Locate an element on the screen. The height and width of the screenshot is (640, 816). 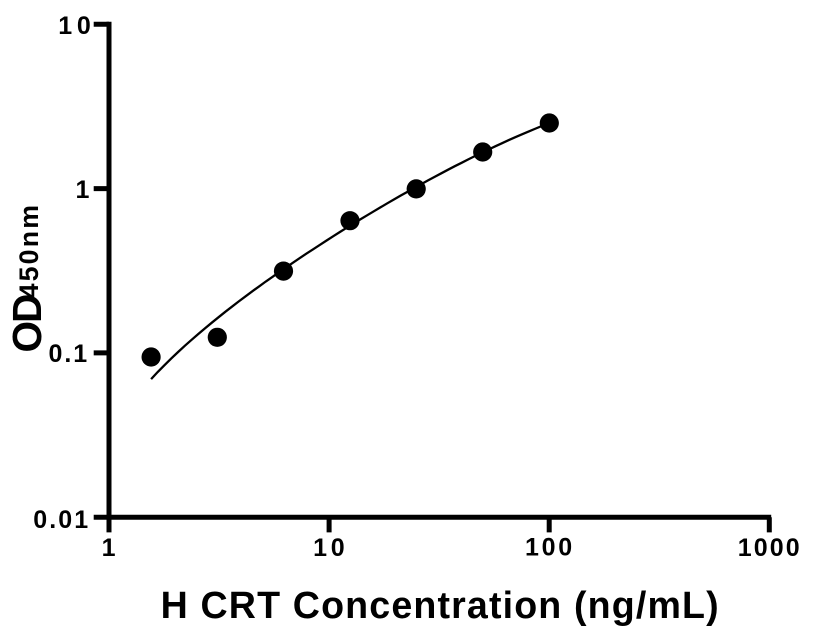
svg-text: 0.1 is located at coordinates (68, 354).